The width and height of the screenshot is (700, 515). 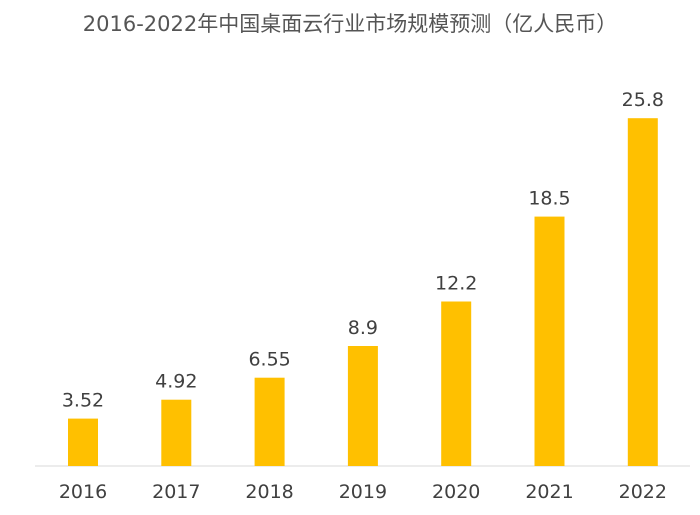 What do you see at coordinates (363, 492) in the screenshot?
I see `x-tick-label-2019: 2019` at bounding box center [363, 492].